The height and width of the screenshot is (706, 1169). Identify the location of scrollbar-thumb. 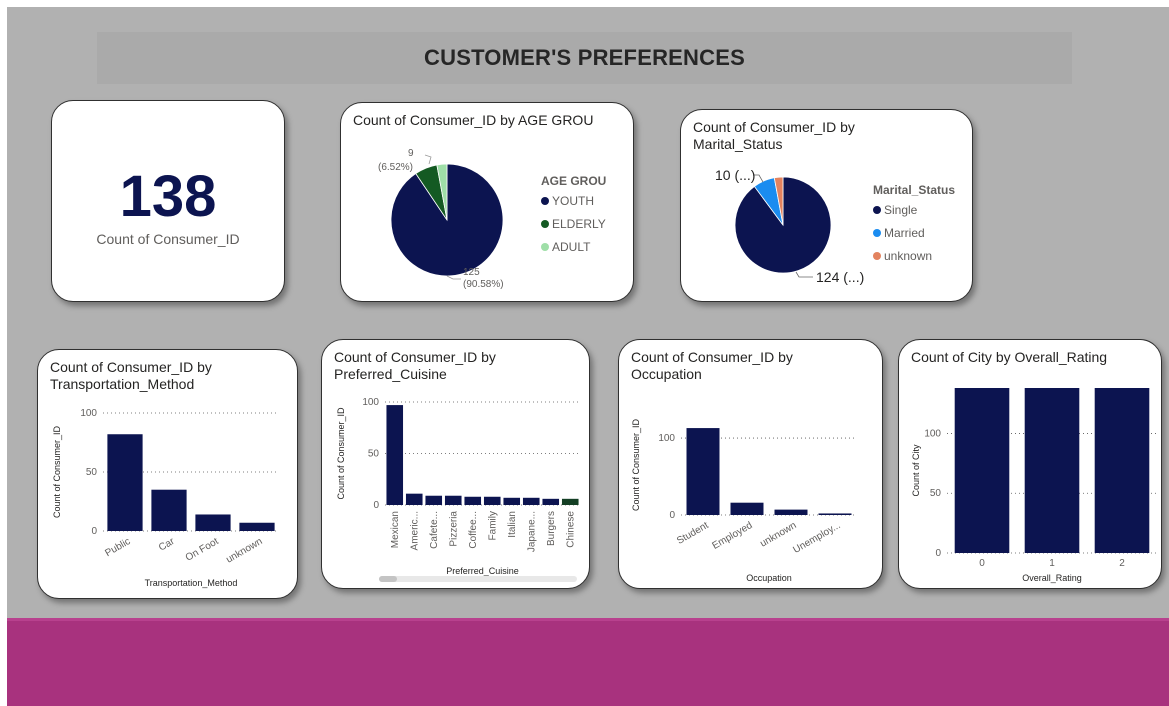
(388, 579).